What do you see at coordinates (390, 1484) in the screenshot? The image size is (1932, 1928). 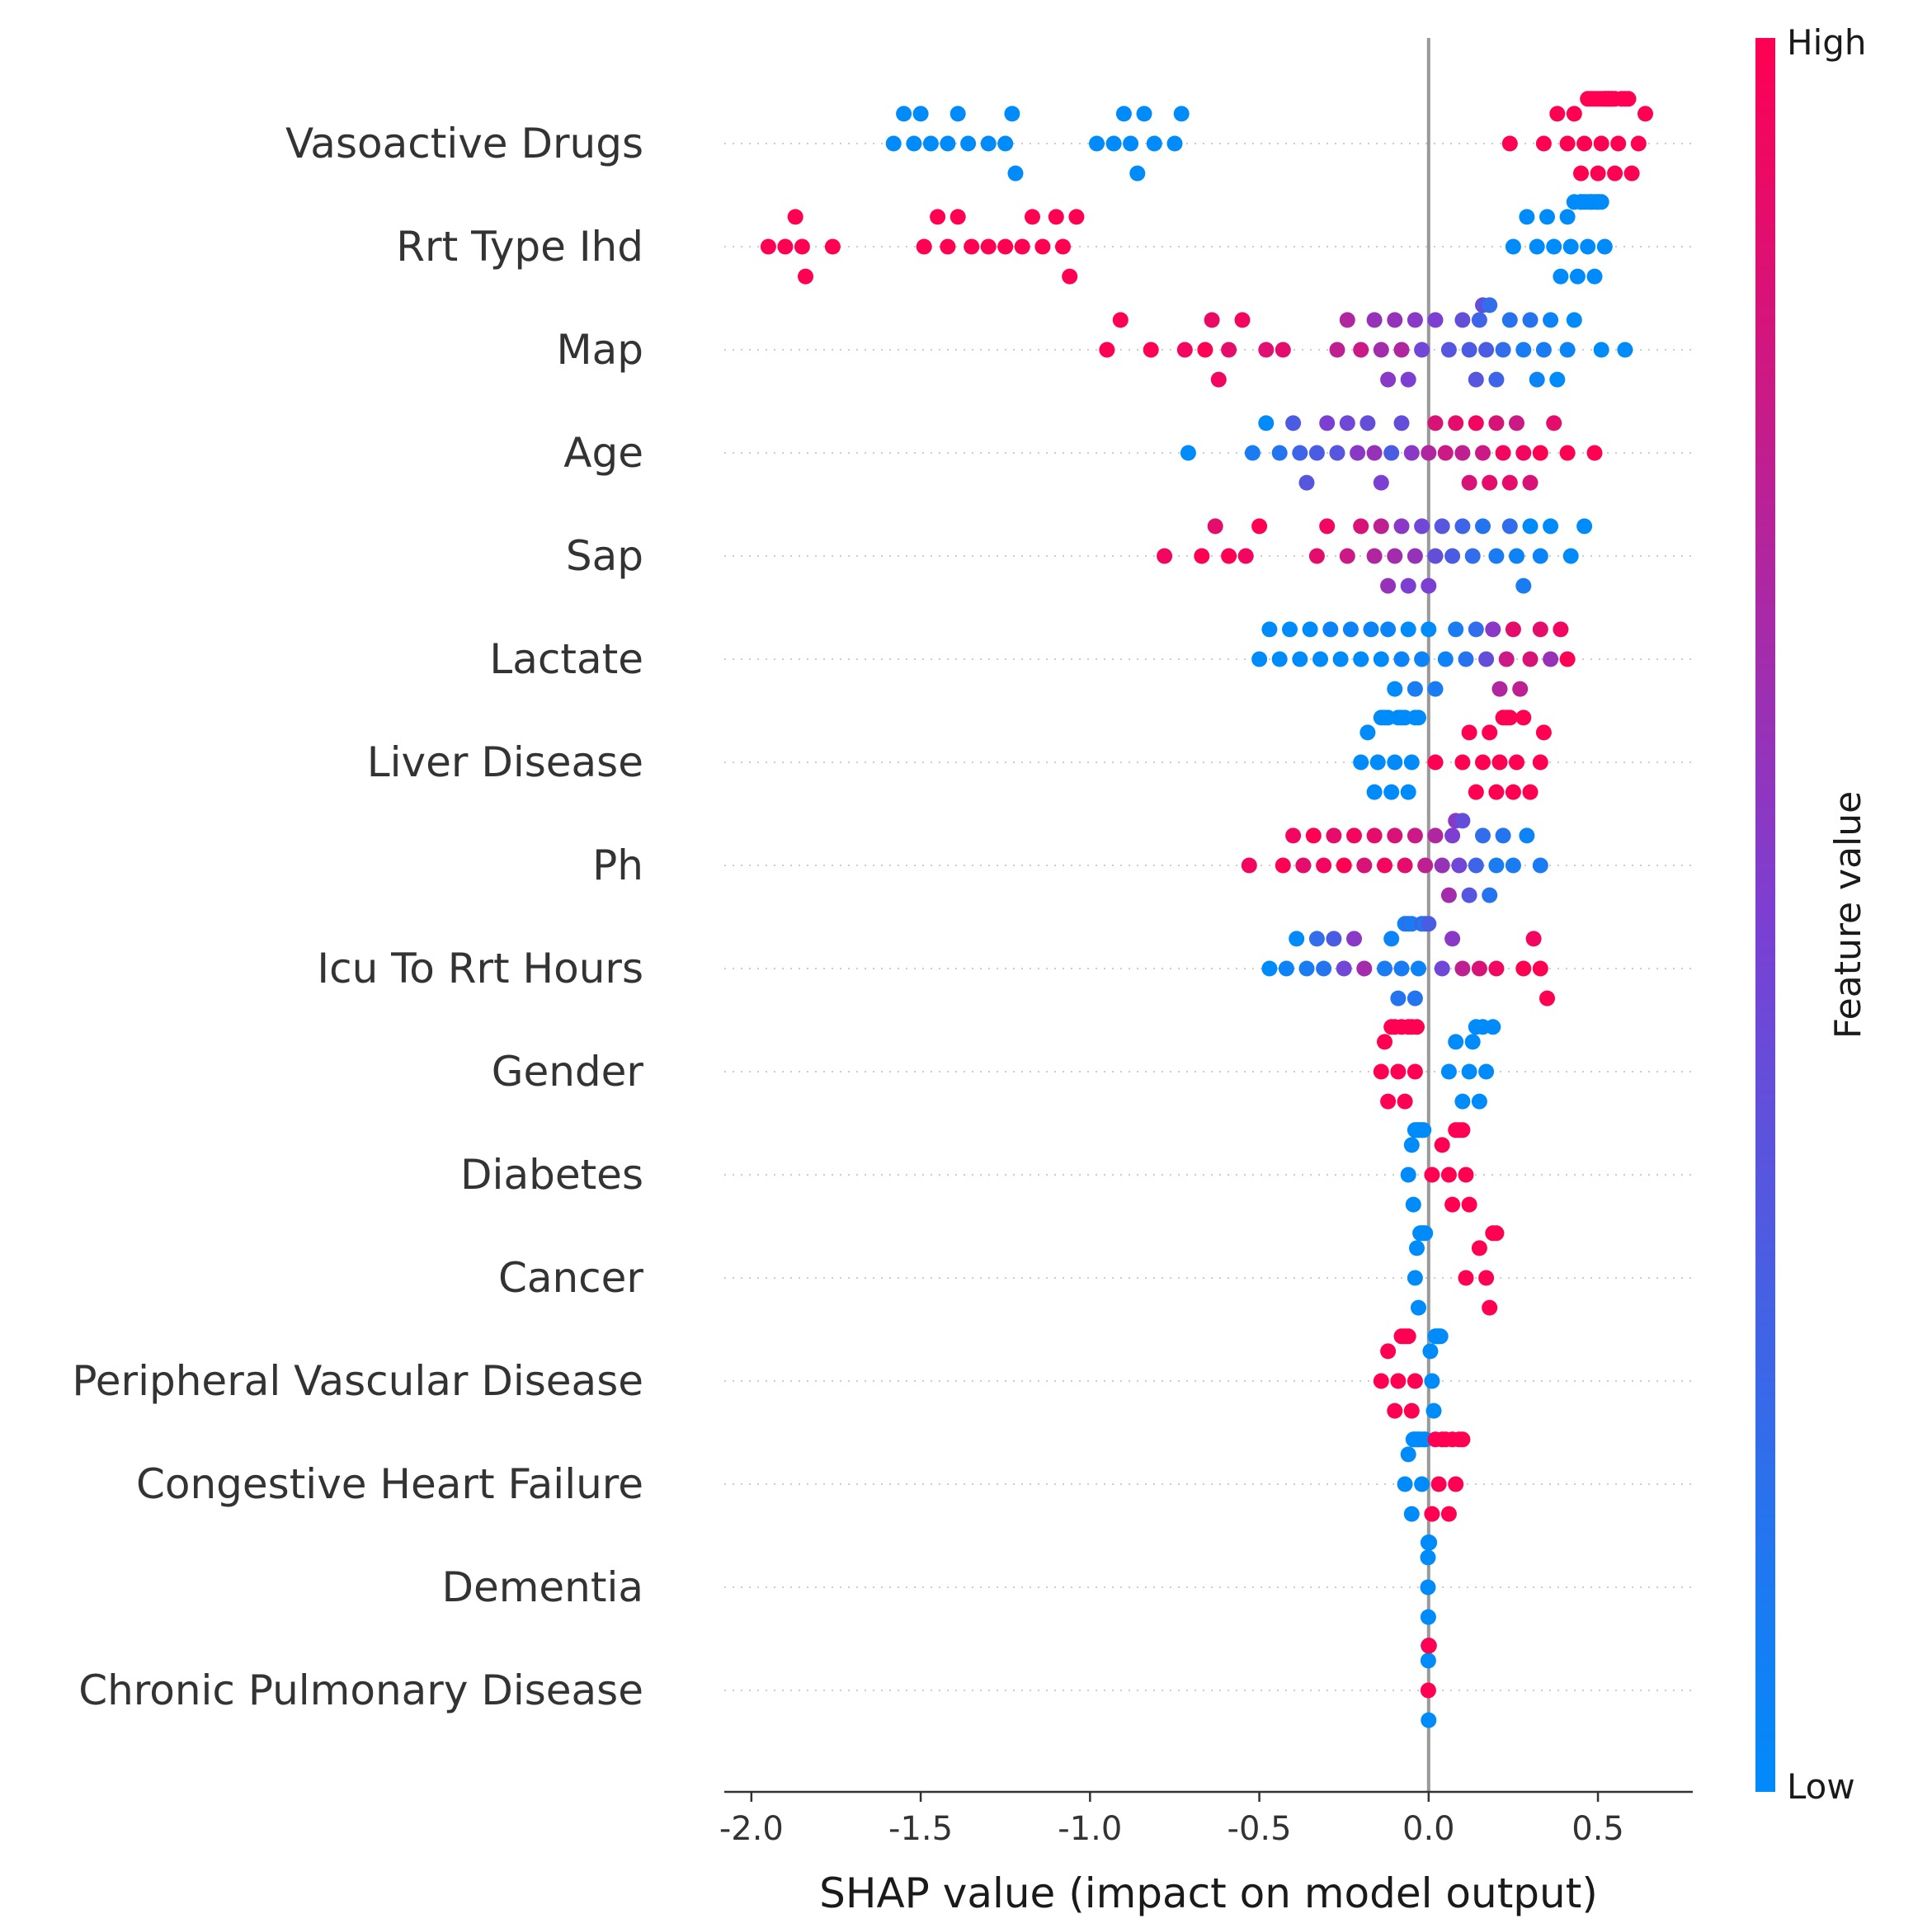 I see `feature-label: Congestive Heart Failure` at bounding box center [390, 1484].